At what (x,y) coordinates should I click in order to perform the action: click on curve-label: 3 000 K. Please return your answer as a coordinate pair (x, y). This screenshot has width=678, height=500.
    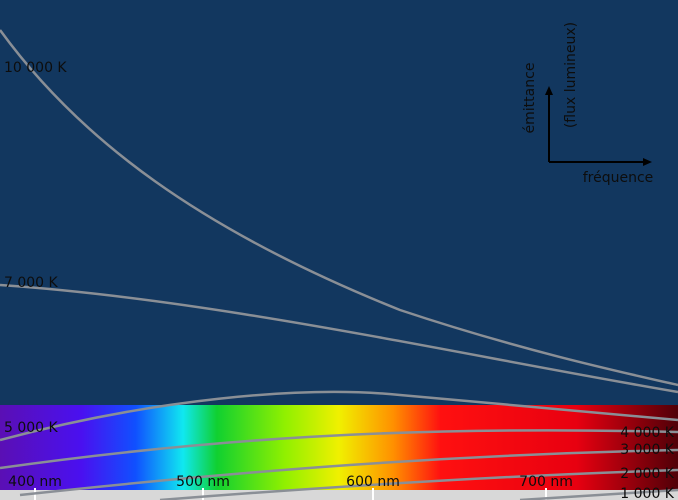
    Looking at the image, I should click on (647, 450).